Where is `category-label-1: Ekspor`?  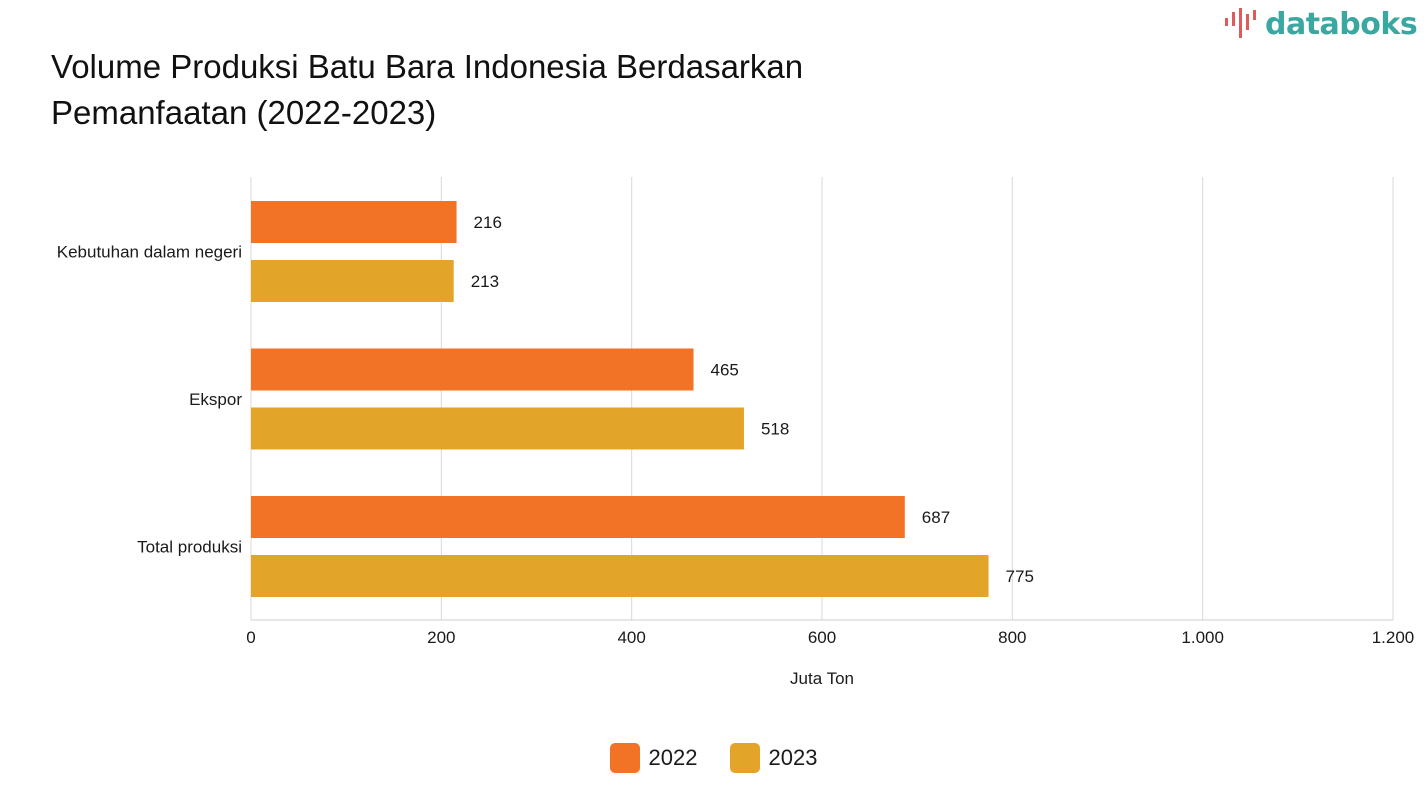 category-label-1: Ekspor is located at coordinates (215, 399).